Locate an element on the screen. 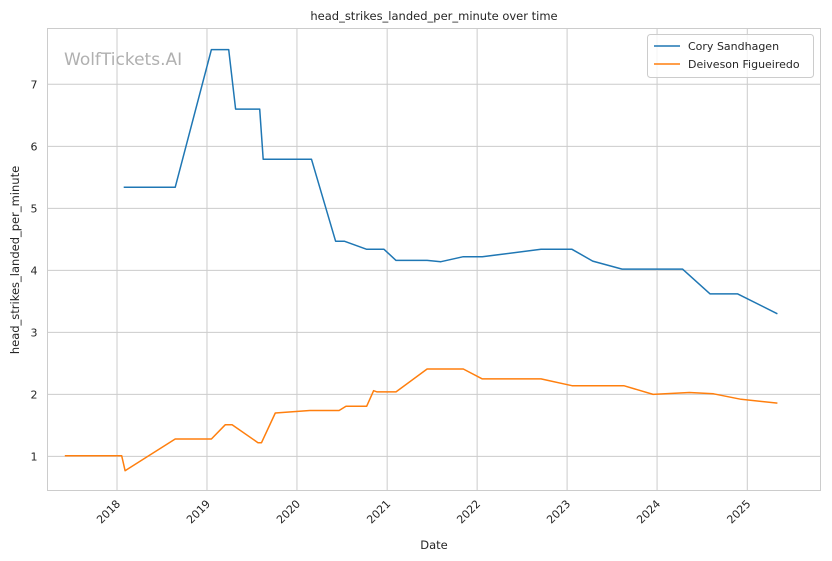 The height and width of the screenshot is (561, 832). y-tick-label: 1 is located at coordinates (34, 456).